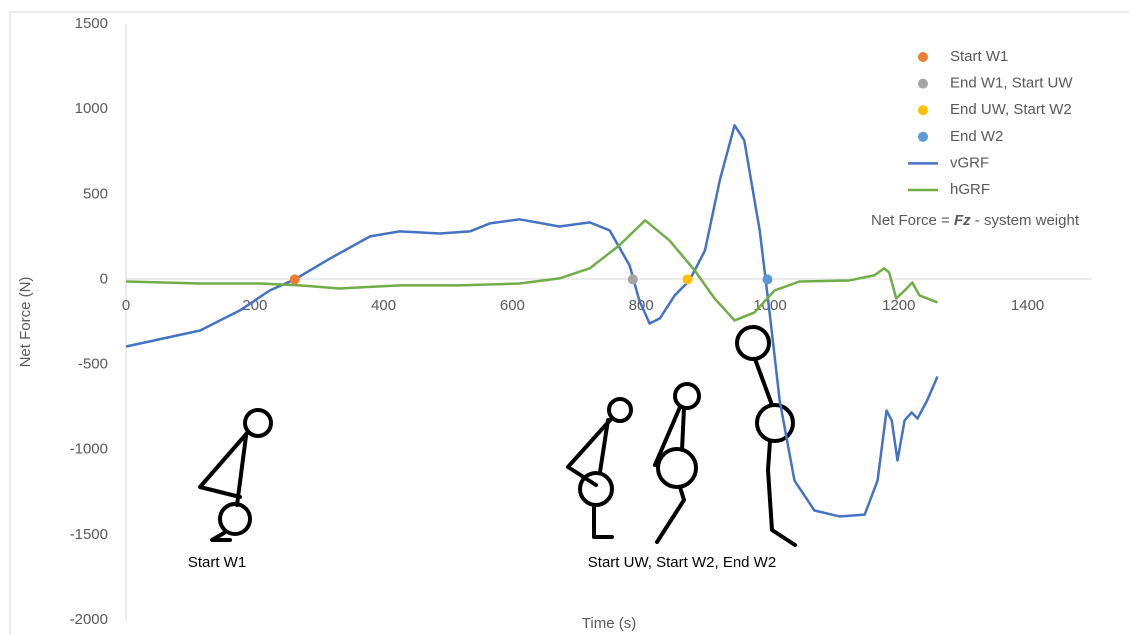  What do you see at coordinates (93, 364) in the screenshot?
I see `y-tick-label: -500` at bounding box center [93, 364].